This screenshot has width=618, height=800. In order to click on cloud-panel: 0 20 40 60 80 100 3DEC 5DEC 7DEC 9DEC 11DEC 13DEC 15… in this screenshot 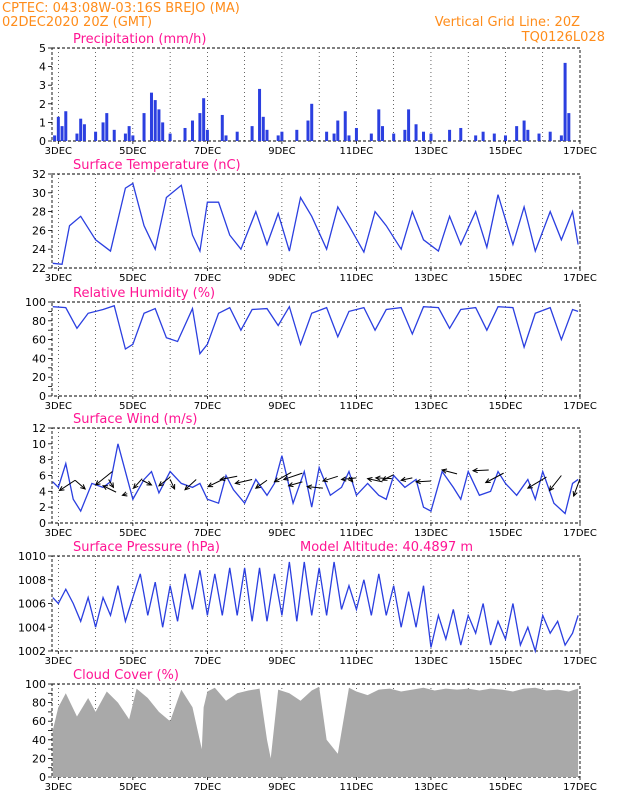, I will do `click(311, 730)`.